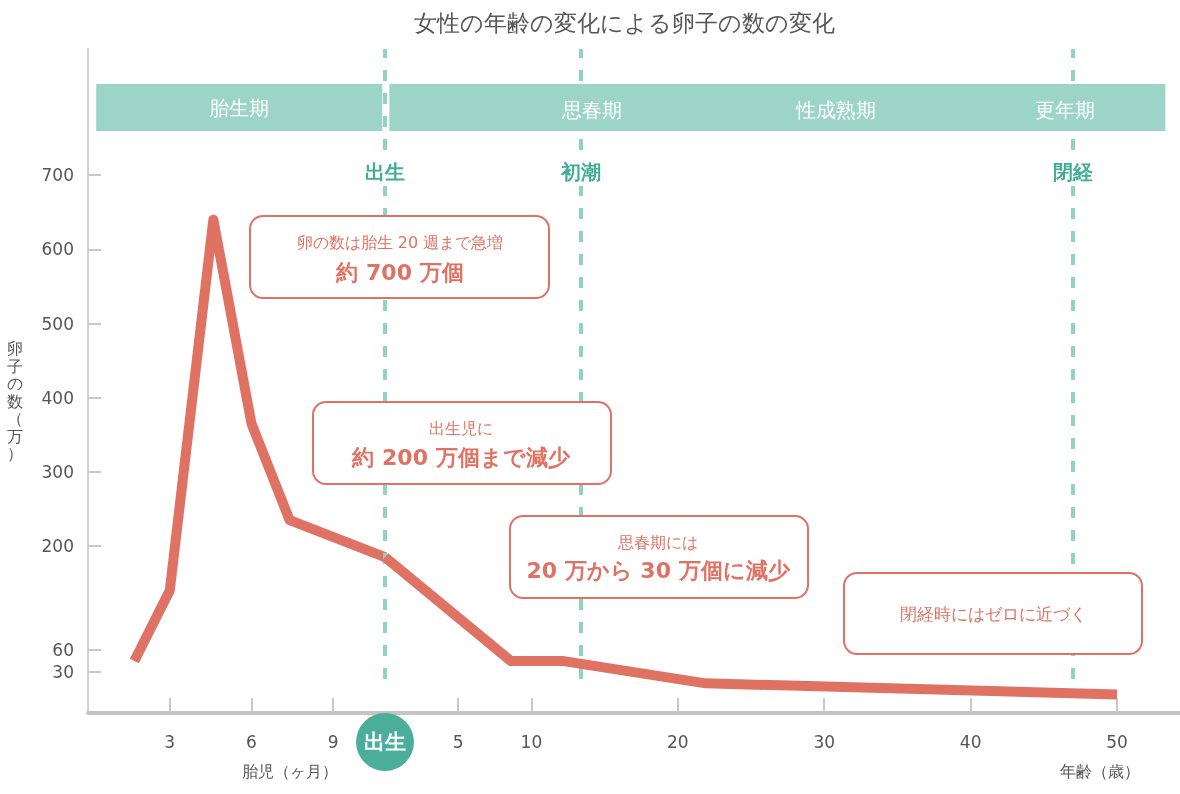  What do you see at coordinates (57, 249) in the screenshot?
I see `y-tick-label: 600` at bounding box center [57, 249].